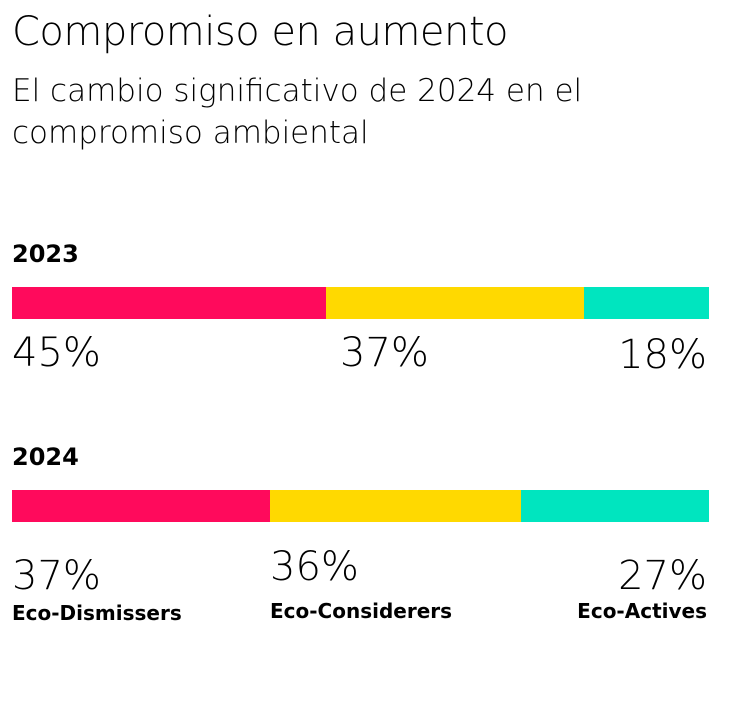  Describe the element at coordinates (454, 303) in the screenshot. I see `bar-segment-eco-considerers-2023` at that location.